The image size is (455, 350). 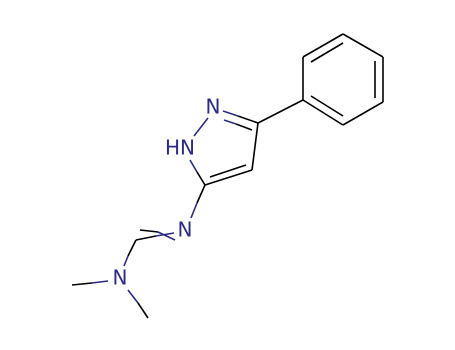 I want to click on atom-label: HN, so click(x=180, y=148).